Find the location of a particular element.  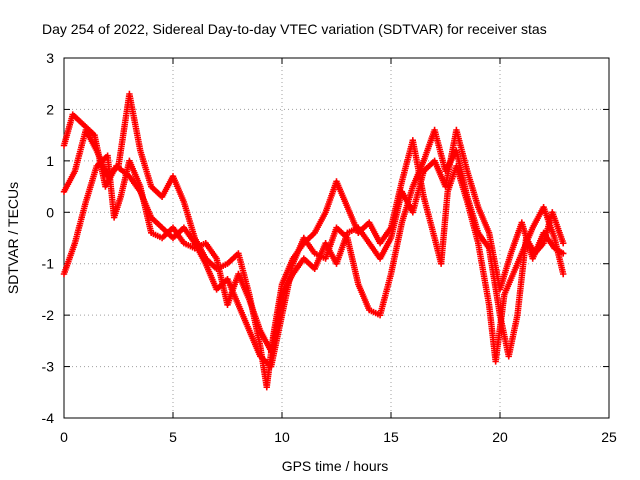

x-tick-label: 20 is located at coordinates (500, 437).